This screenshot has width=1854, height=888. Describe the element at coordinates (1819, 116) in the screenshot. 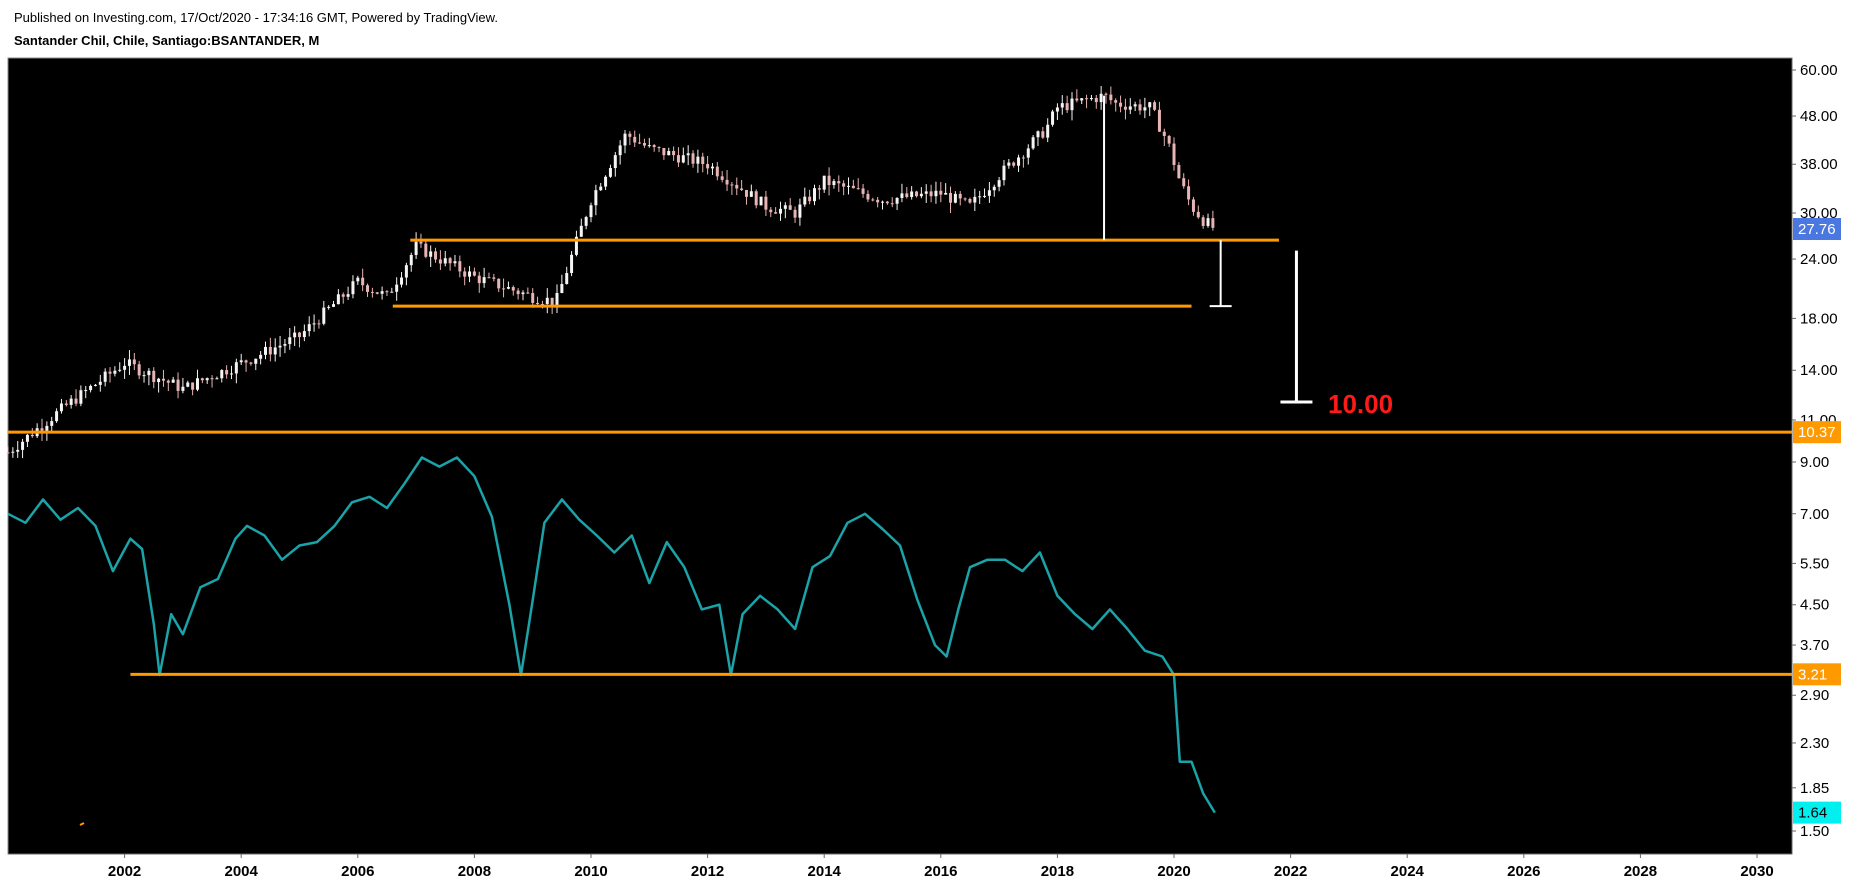

I see `price-tick-label: 48.00` at that location.